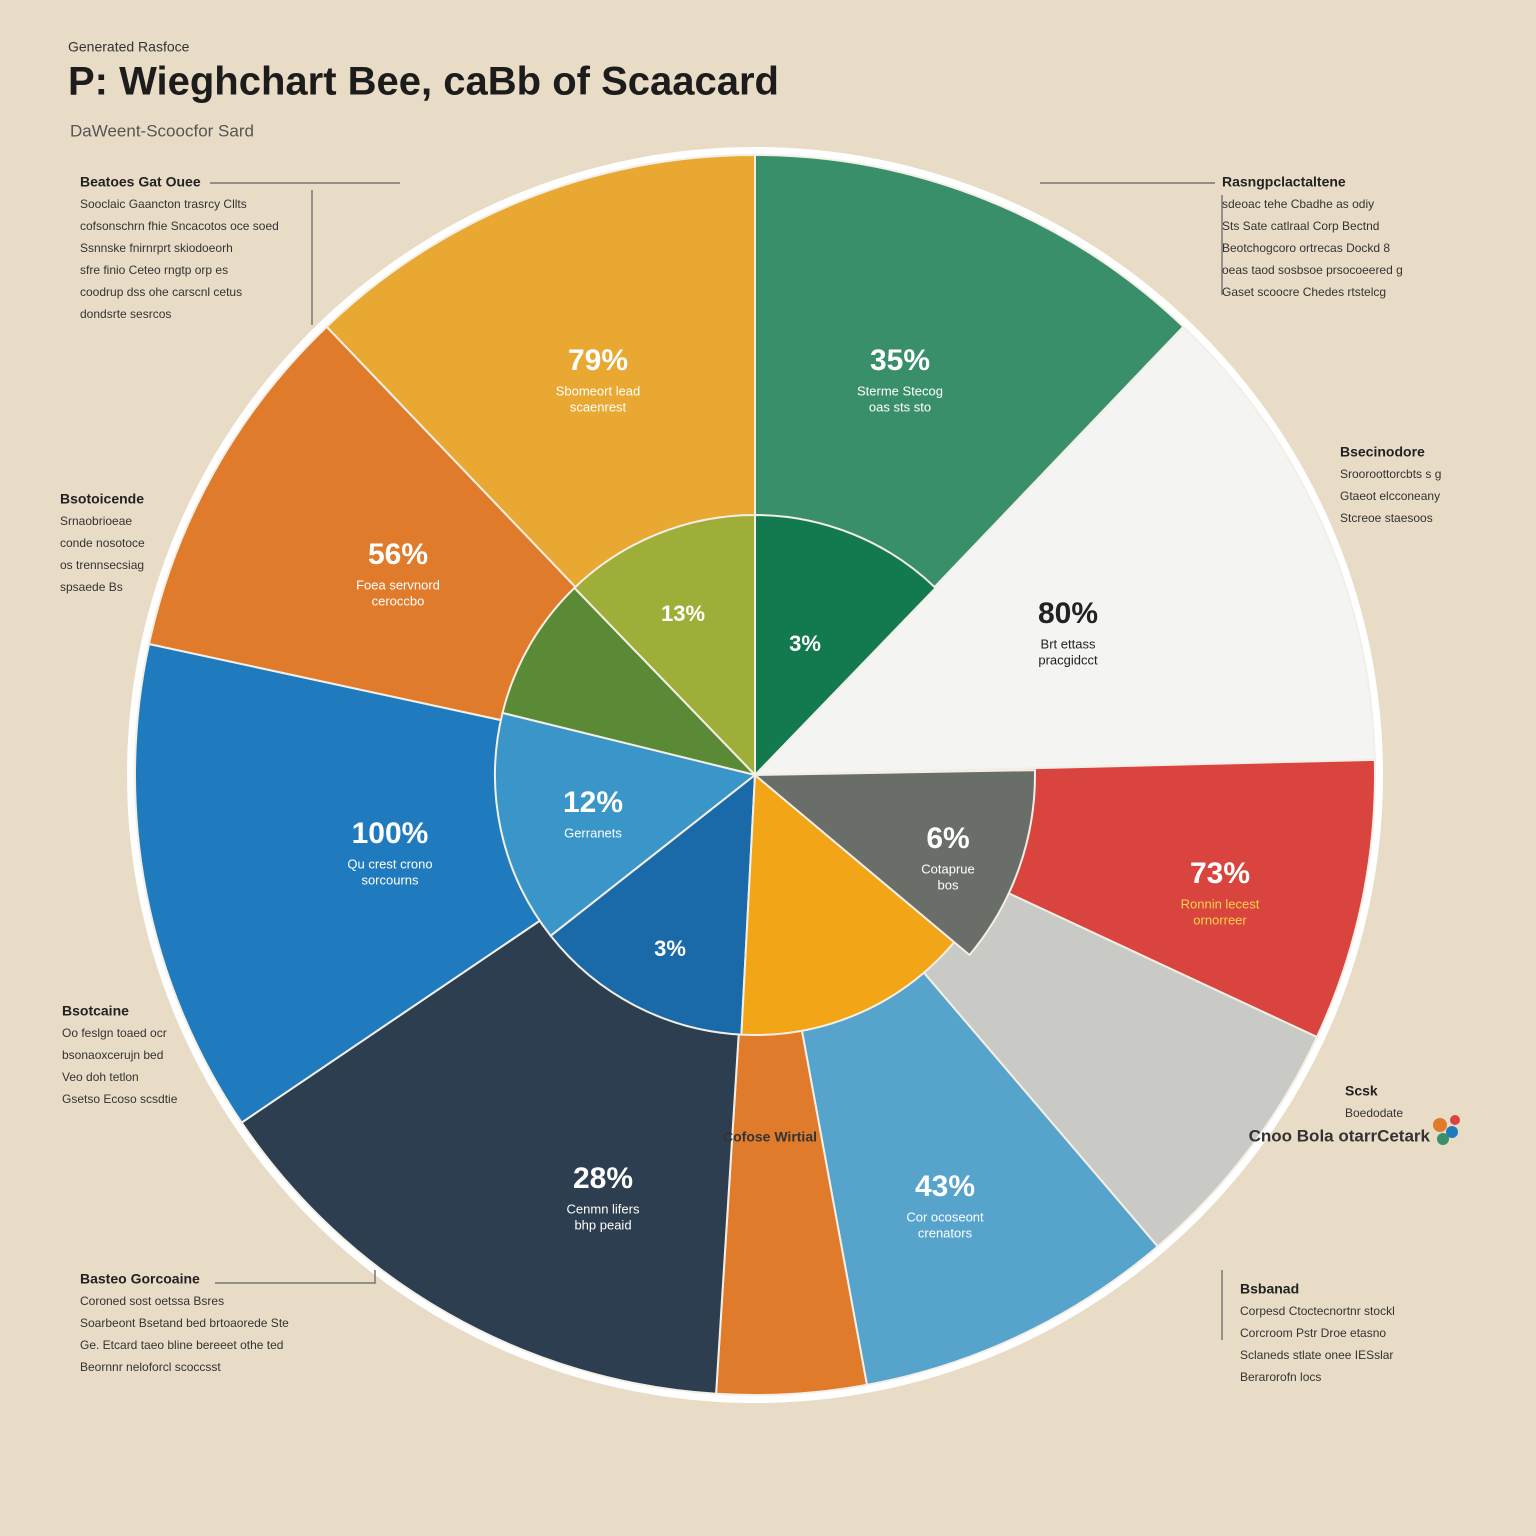 The width and height of the screenshot is (1536, 1536). What do you see at coordinates (1298, 204) in the screenshot?
I see `annotation-line: sdeoac tehe Cbadhe as odiy` at bounding box center [1298, 204].